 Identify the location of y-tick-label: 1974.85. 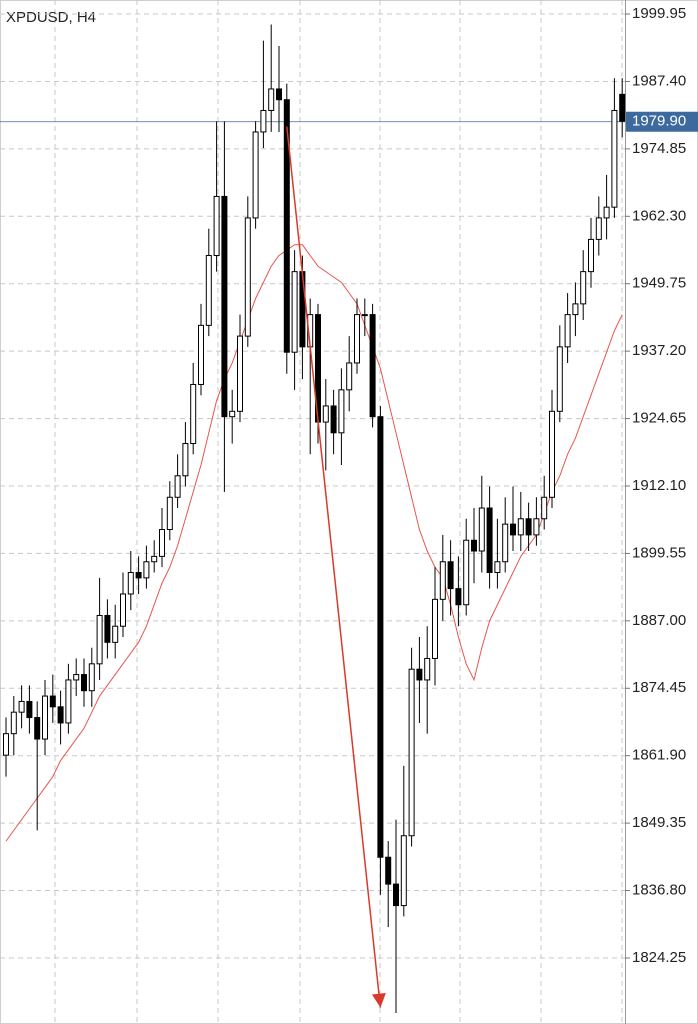
(659, 148).